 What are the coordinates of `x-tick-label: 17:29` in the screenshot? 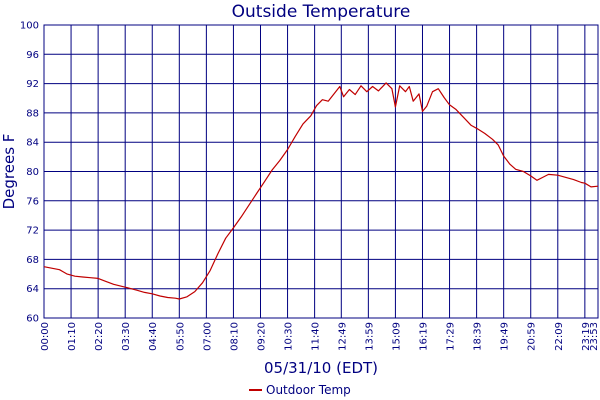 It's located at (451, 336).